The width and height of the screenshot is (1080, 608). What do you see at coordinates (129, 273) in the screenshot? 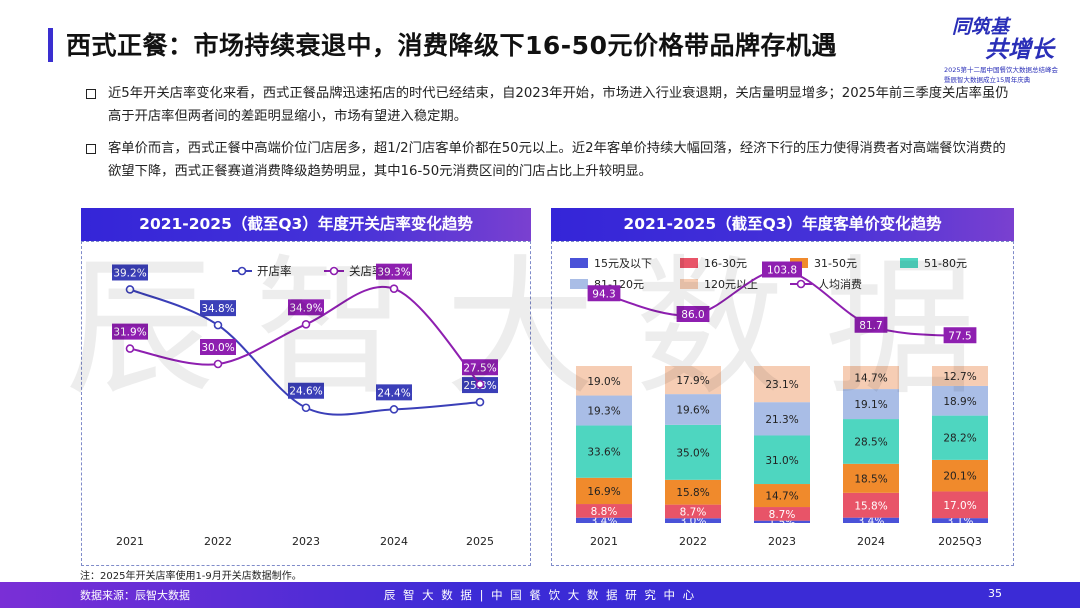
I see `data-label: 39.2%` at bounding box center [129, 273].